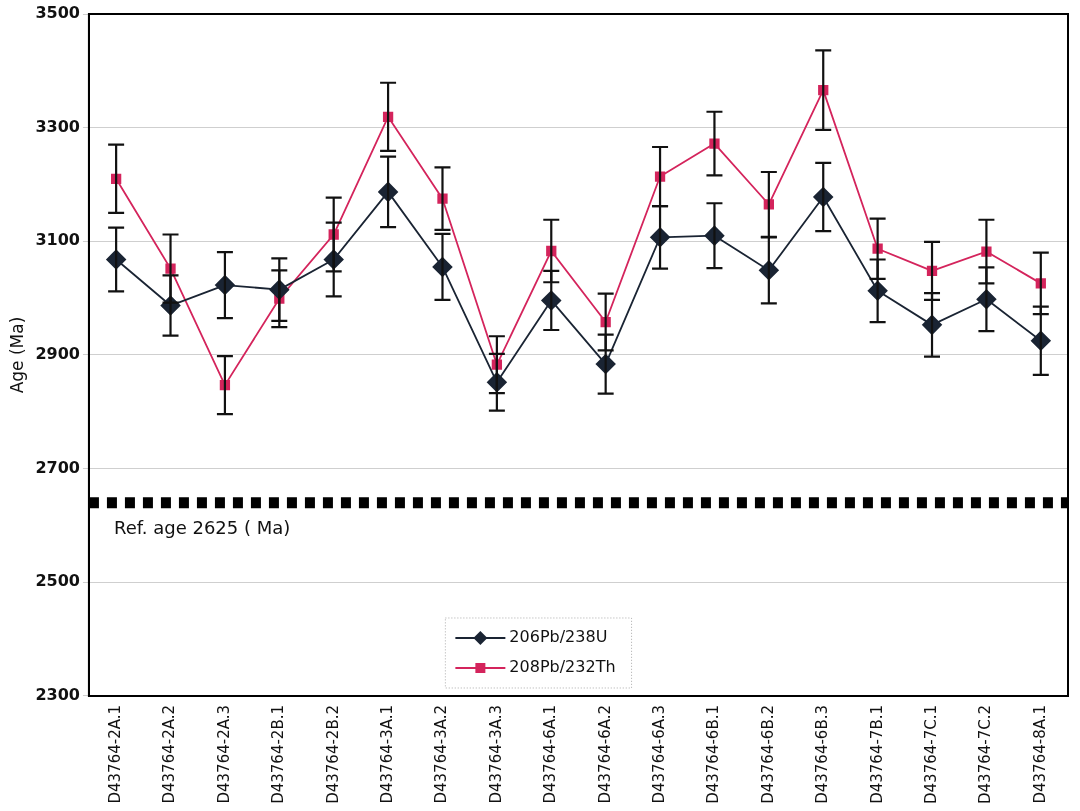 The image size is (1080, 811). What do you see at coordinates (57, 581) in the screenshot?
I see `y-tick-label: 2500` at bounding box center [57, 581].